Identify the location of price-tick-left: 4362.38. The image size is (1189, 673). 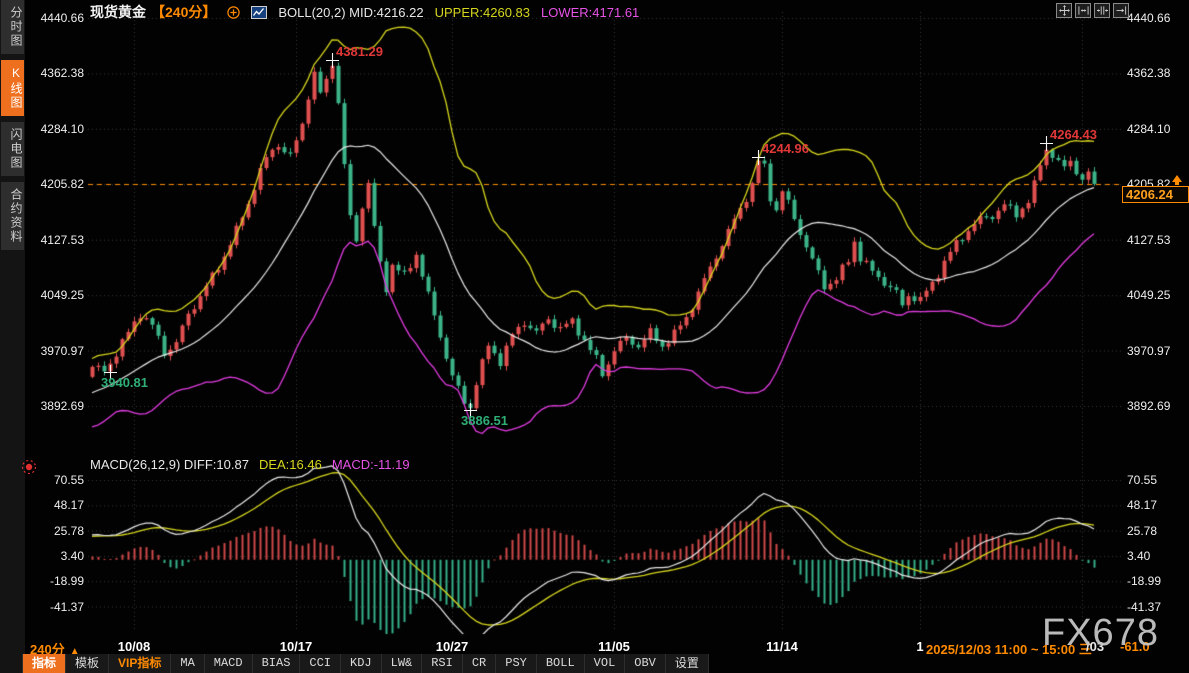
(62, 73).